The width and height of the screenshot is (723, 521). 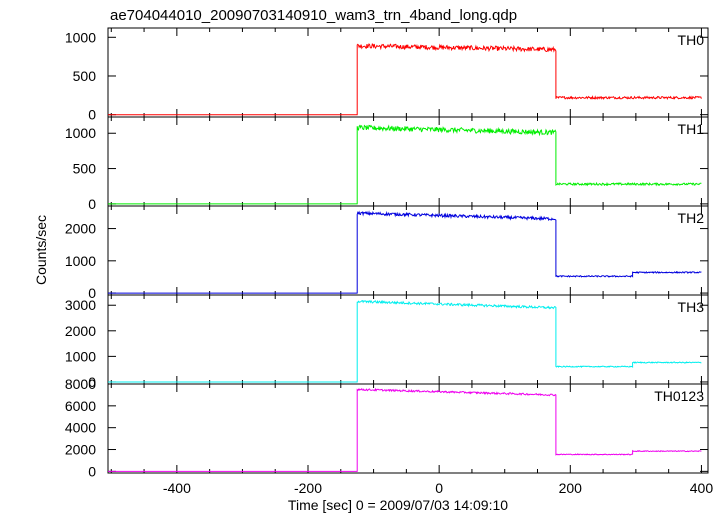 I want to click on y-tick-label-TH3: 3000, so click(x=80, y=305).